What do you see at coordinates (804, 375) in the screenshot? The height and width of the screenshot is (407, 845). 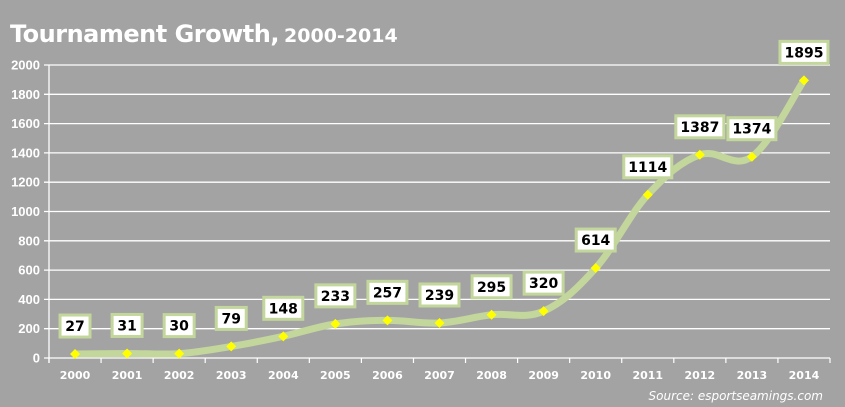 I see `x-tick-label: 2014` at bounding box center [804, 375].